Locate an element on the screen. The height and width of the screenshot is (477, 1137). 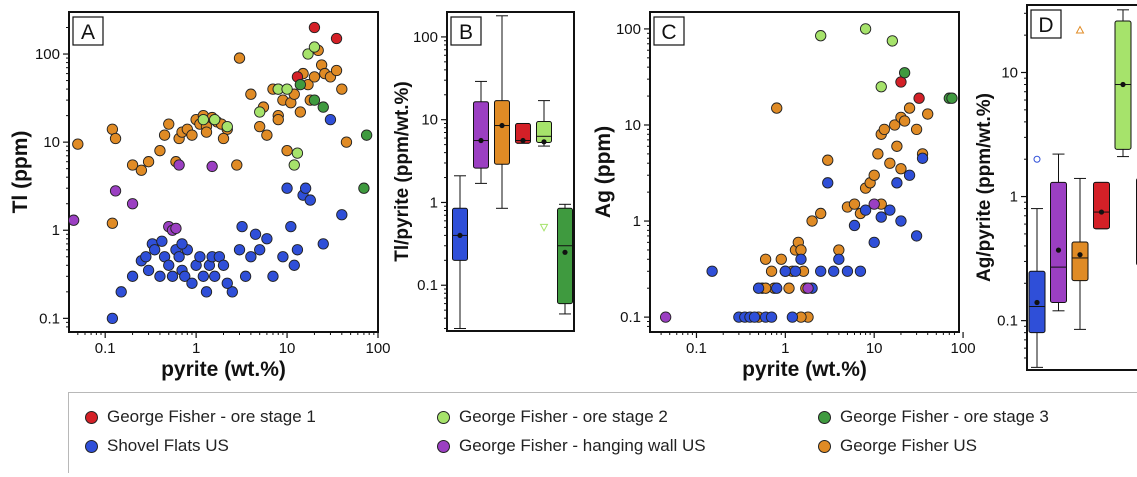
panel-letter-box is located at coordinates (88, 31).